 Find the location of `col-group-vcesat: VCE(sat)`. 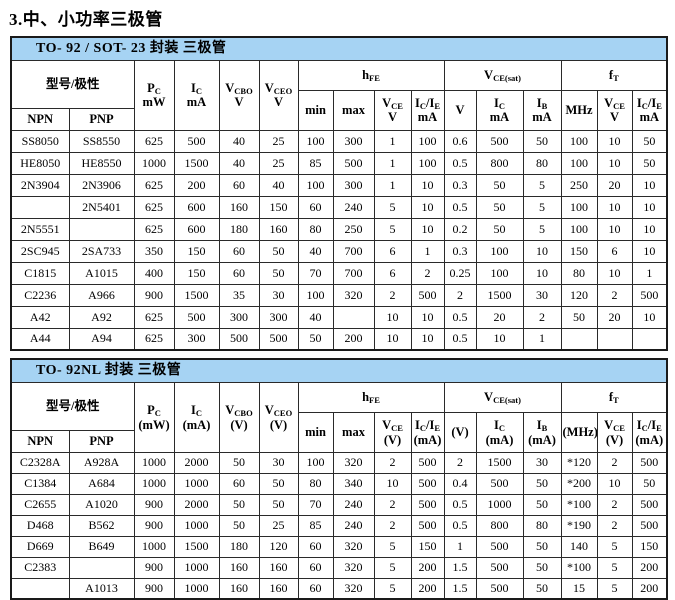

col-group-vcesat: VCE(sat) is located at coordinates (502, 75).